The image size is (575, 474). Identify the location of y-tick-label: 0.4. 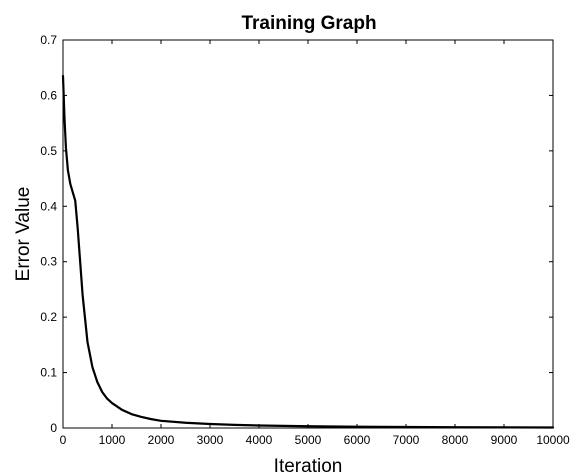
(48, 206).